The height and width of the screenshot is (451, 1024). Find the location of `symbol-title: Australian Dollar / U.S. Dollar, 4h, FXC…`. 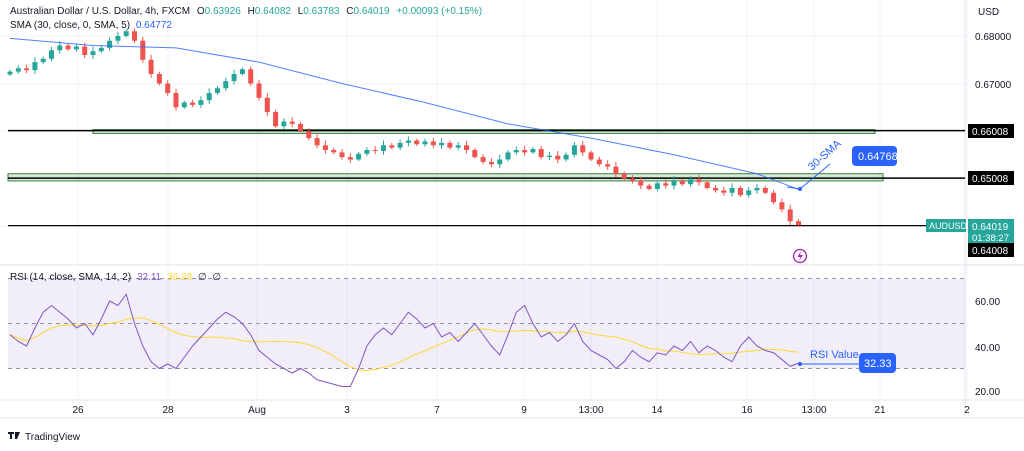

symbol-title: Australian Dollar / U.S. Dollar, 4h, FXC… is located at coordinates (100, 11).